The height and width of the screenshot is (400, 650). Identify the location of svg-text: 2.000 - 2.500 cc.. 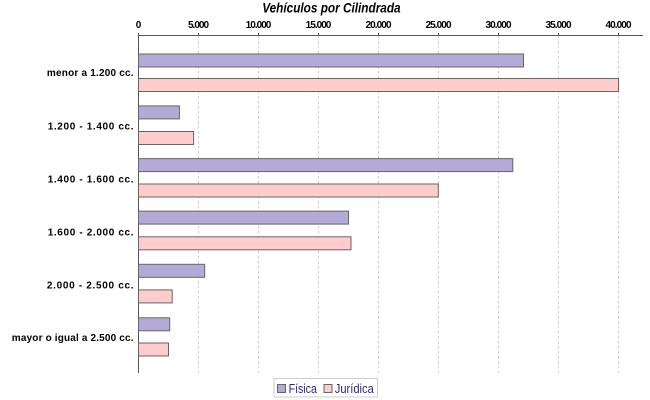
(90, 286).